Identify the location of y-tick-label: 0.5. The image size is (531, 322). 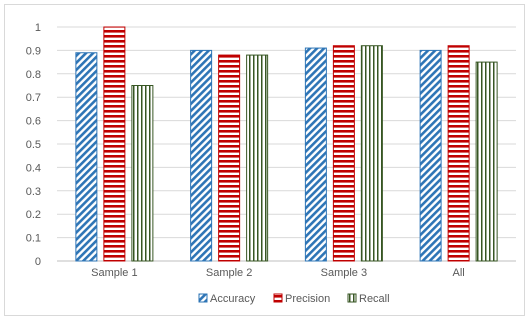
(33, 145).